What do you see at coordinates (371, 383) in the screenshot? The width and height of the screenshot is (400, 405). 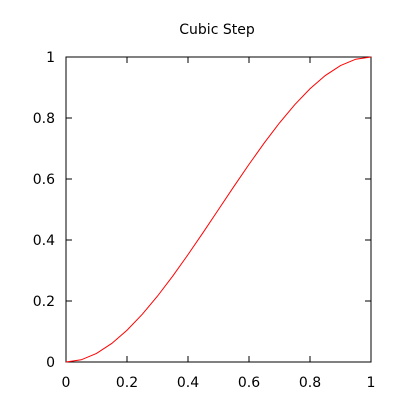 I see `x-tick-label: 1` at bounding box center [371, 383].